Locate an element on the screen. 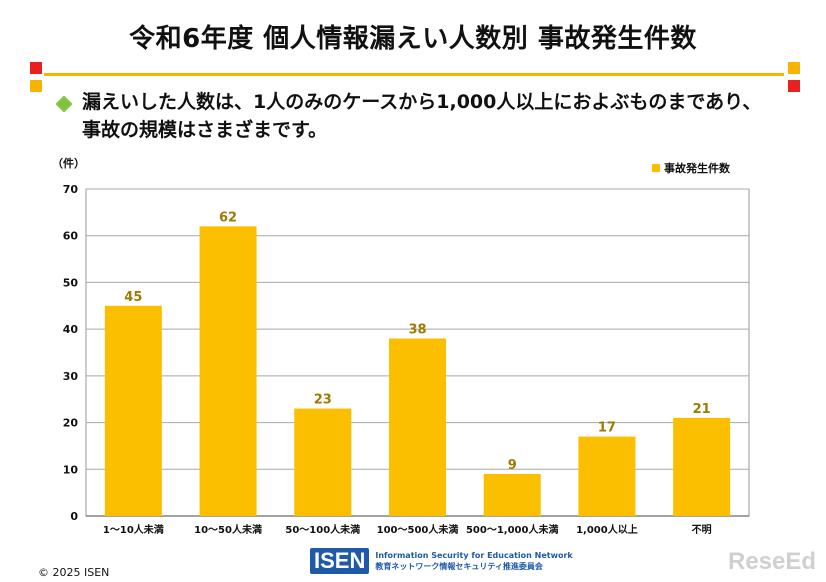  y-tick-label: 20 is located at coordinates (71, 423).